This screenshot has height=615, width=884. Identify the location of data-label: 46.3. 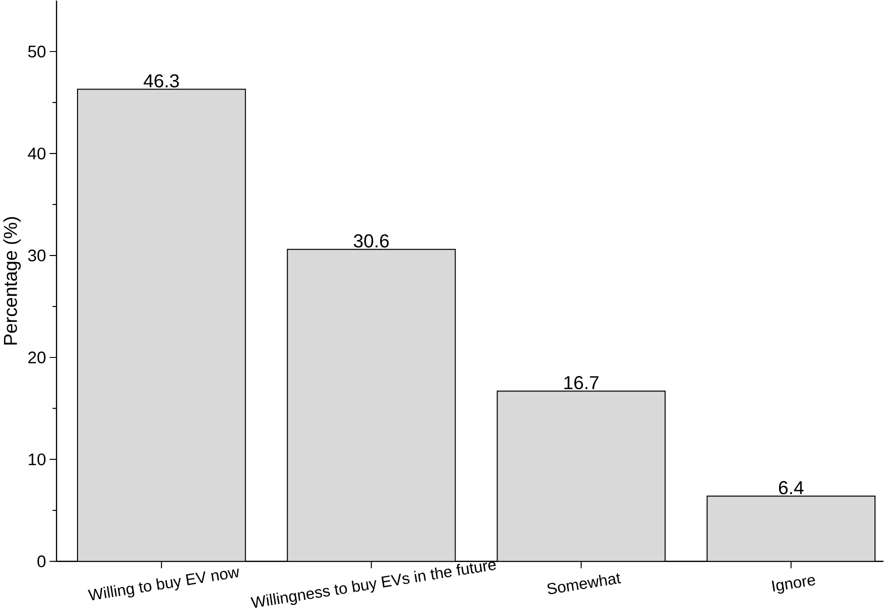
(161, 81).